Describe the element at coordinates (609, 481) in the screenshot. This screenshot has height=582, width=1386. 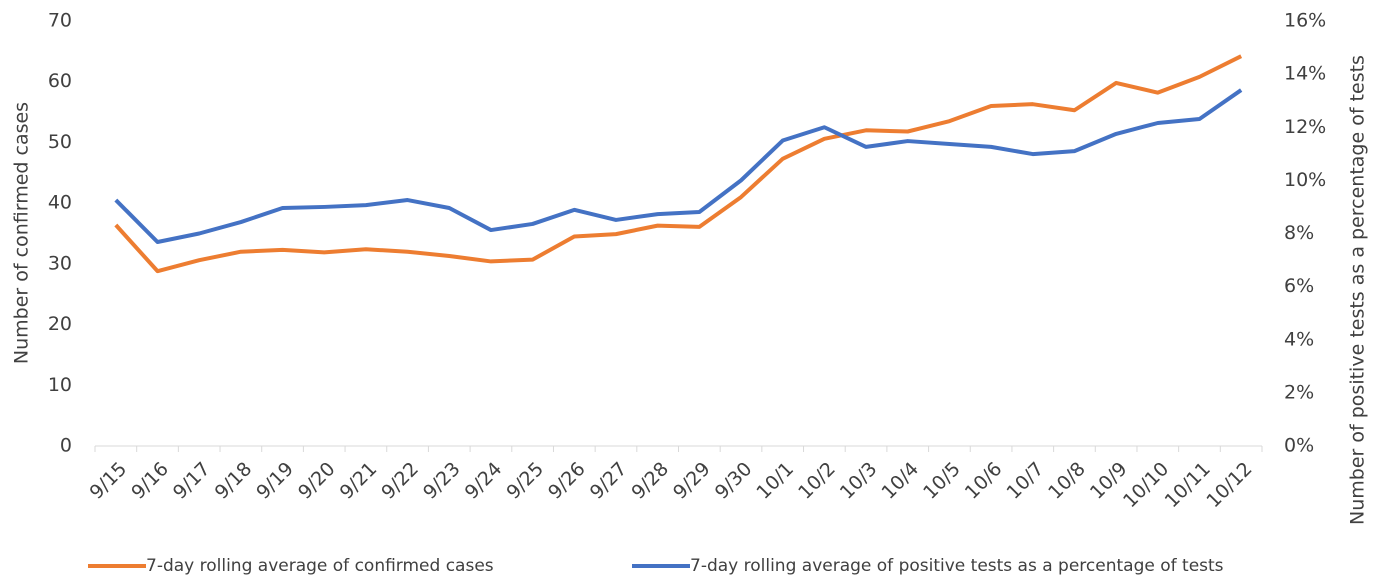
I see `x-tick-label: 9/27` at that location.